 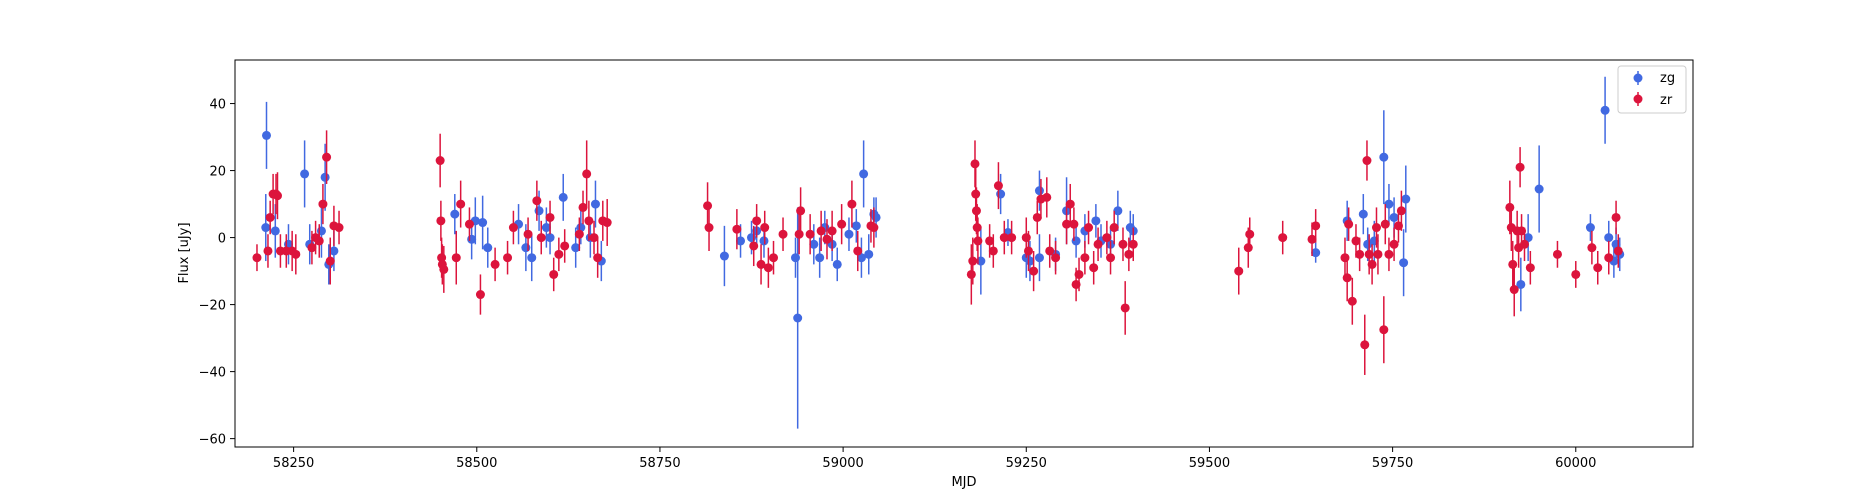 I want to click on legend-marker-zr, so click(x=1638, y=99).